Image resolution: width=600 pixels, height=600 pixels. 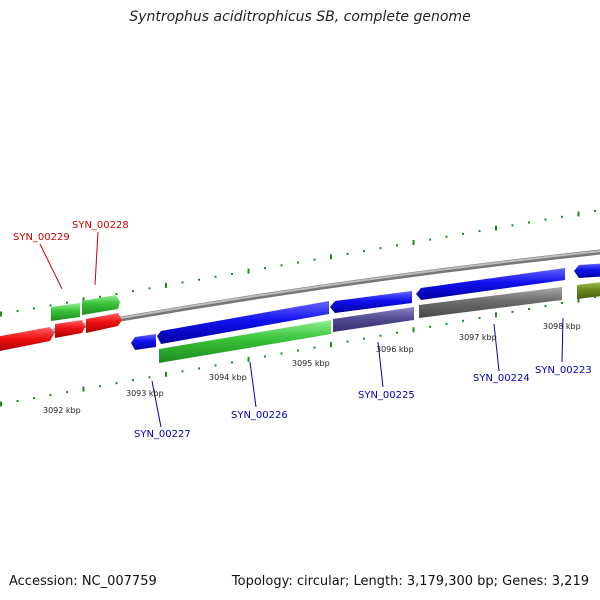 What do you see at coordinates (501, 378) in the screenshot?
I see `label-syn-00224: SYN_00224` at bounding box center [501, 378].